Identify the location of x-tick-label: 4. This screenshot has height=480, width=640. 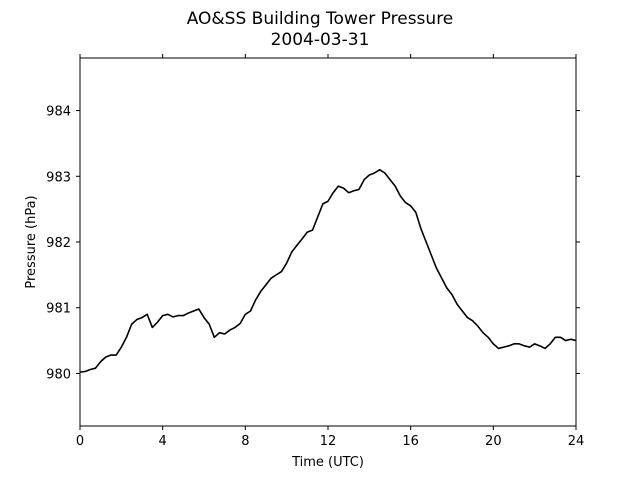
(163, 441).